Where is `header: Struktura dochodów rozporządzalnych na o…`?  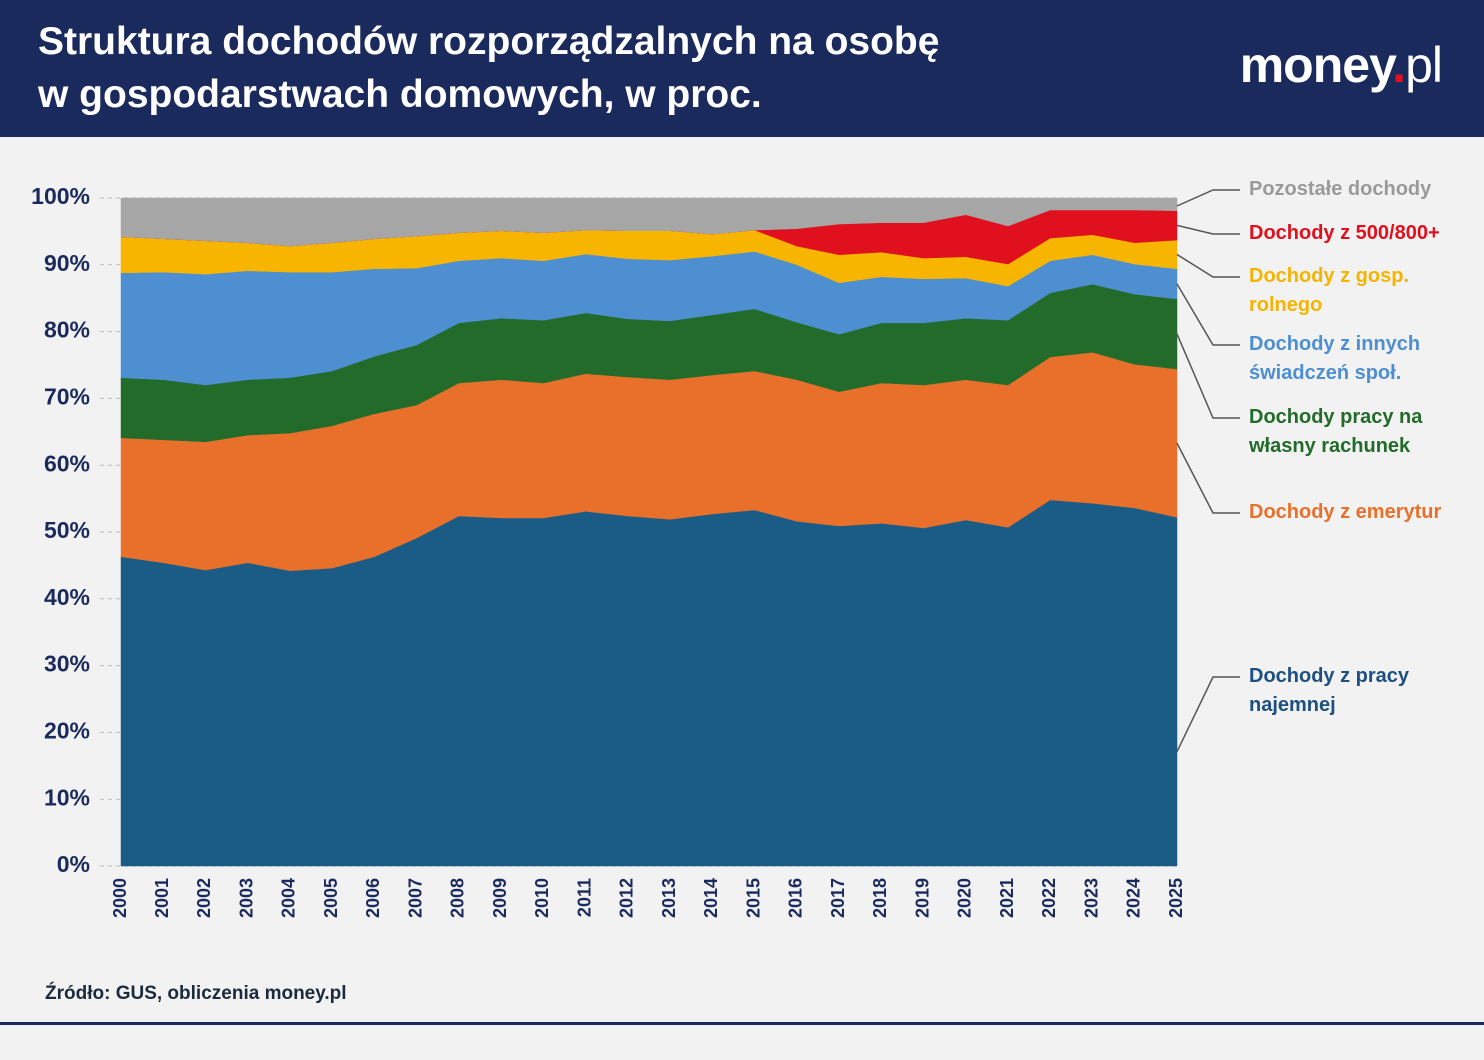 header: Struktura dochodów rozporządzalnych na o… is located at coordinates (742, 68).